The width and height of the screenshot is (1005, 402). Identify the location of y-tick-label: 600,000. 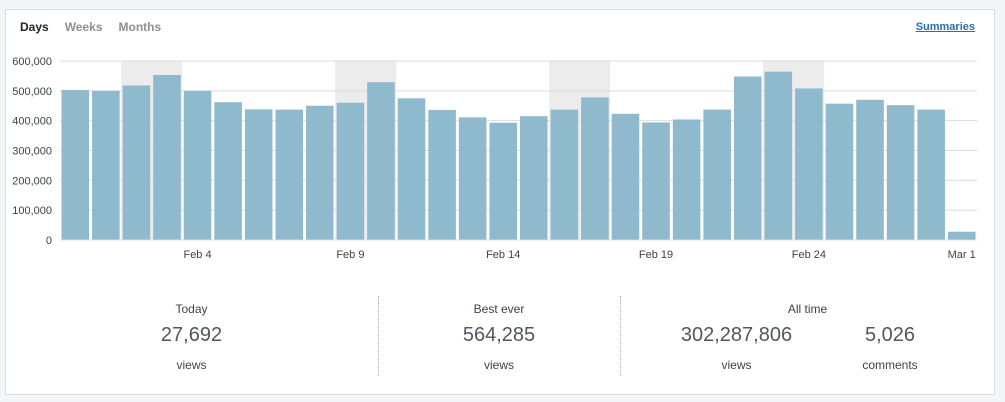
(32, 62).